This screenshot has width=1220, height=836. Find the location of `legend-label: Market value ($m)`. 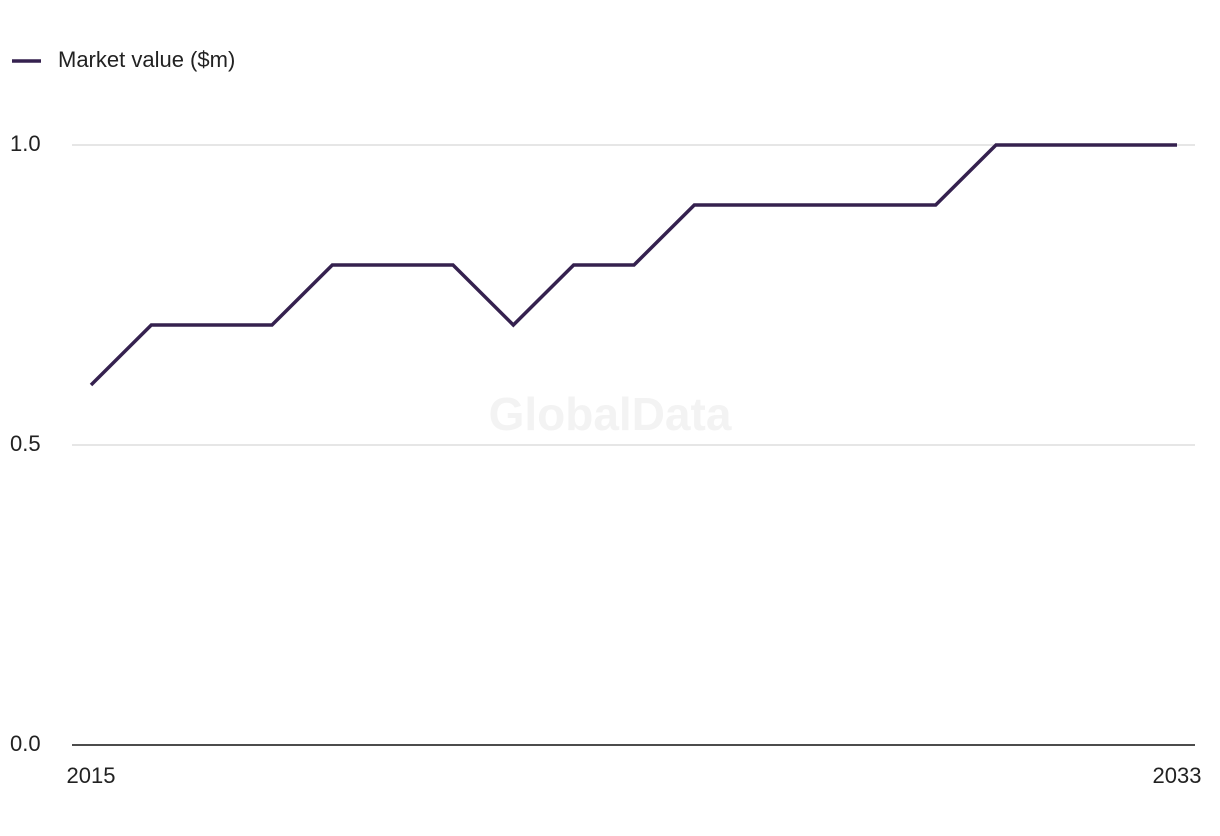

legend-label: Market value ($m) is located at coordinates (146, 59).